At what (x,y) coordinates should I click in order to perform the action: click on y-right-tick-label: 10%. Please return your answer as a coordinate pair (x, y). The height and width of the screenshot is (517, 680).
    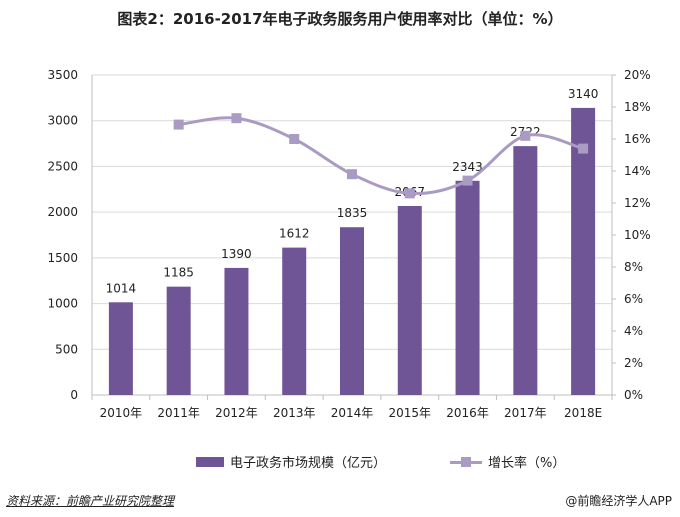
    Looking at the image, I should click on (637, 235).